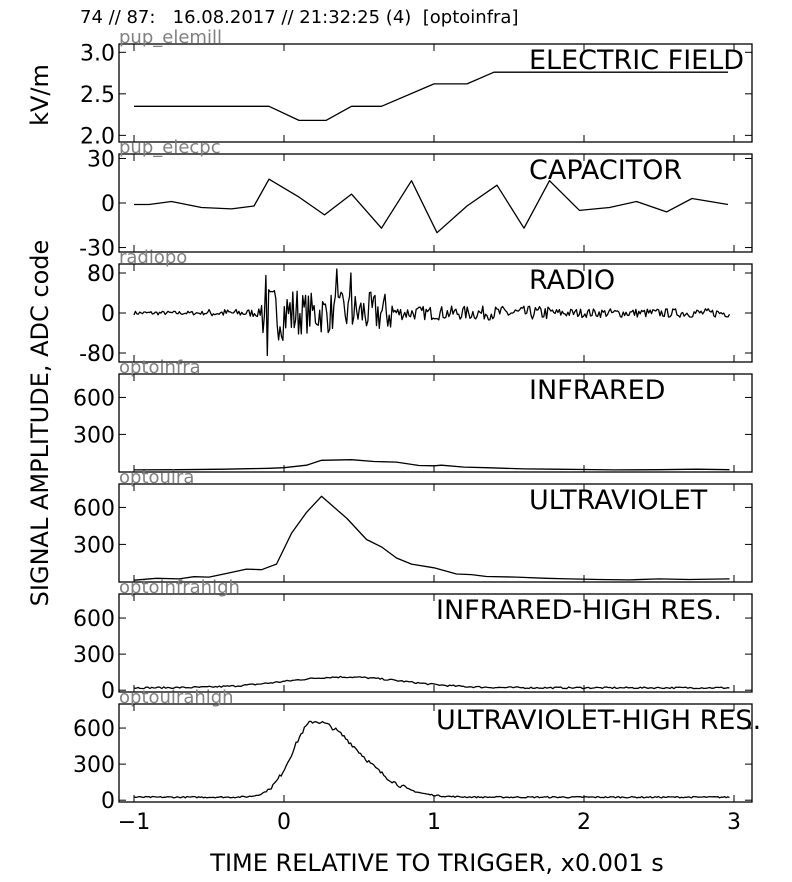  What do you see at coordinates (97, 249) in the screenshot?
I see `y-tick-label: -30` at bounding box center [97, 249].